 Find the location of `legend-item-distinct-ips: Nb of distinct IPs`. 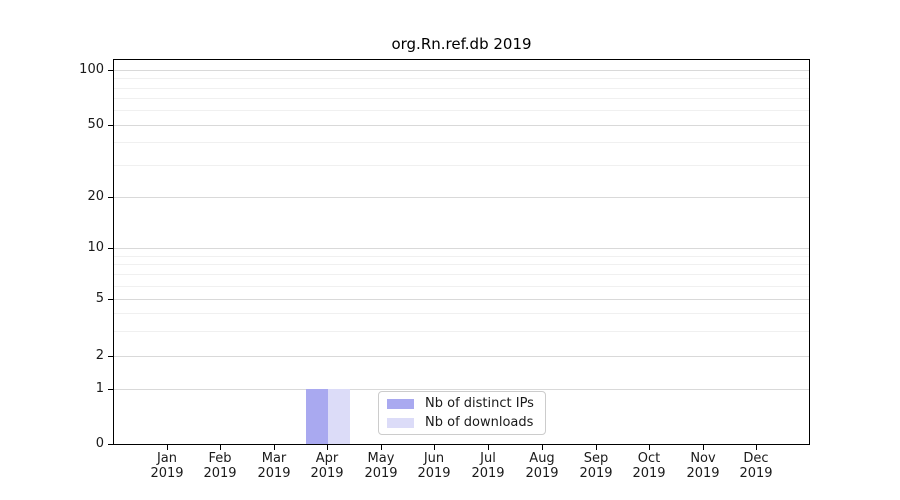

legend-item-distinct-ips: Nb of distinct IPs is located at coordinates (462, 403).